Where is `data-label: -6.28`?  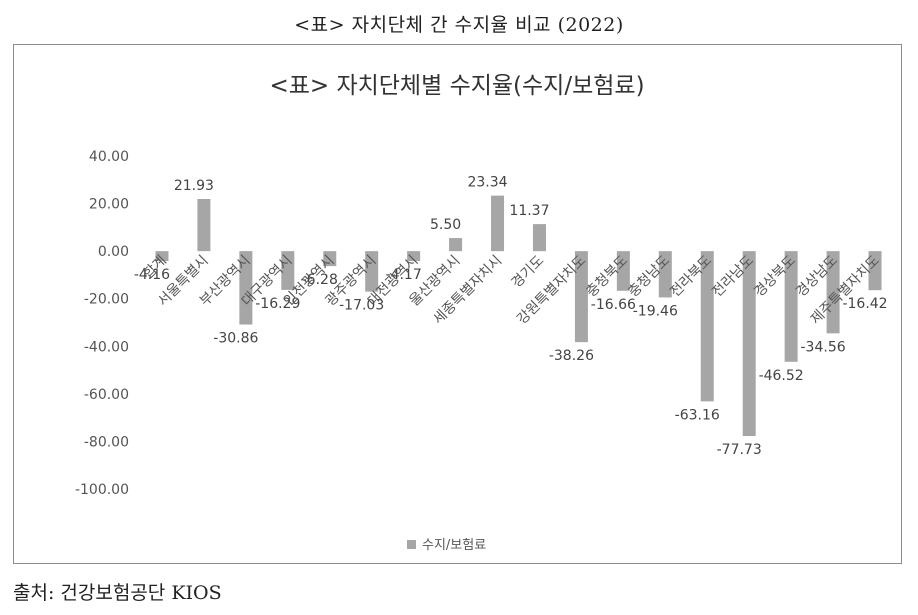
data-label: -6.28 is located at coordinates (320, 280).